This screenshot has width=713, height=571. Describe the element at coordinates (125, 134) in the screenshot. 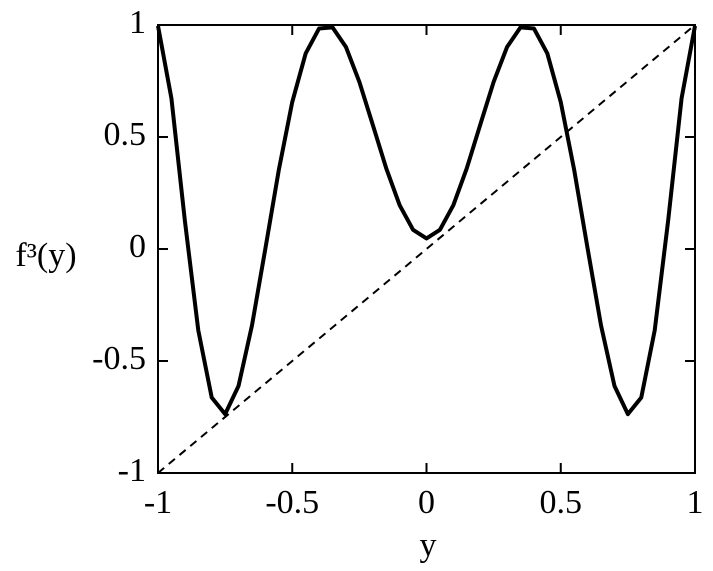

I see `y-tick-label: 0.5` at that location.